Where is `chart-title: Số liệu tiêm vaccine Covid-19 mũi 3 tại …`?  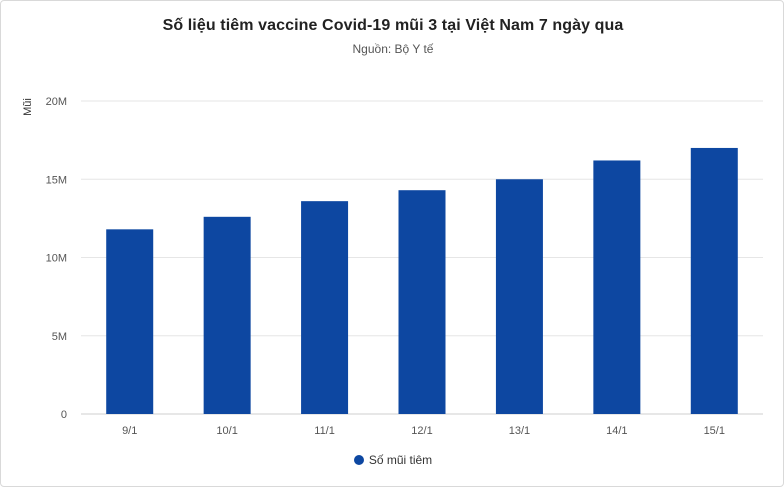
chart-title: Số liệu tiêm vaccine Covid-19 mũi 3 tại … is located at coordinates (393, 25).